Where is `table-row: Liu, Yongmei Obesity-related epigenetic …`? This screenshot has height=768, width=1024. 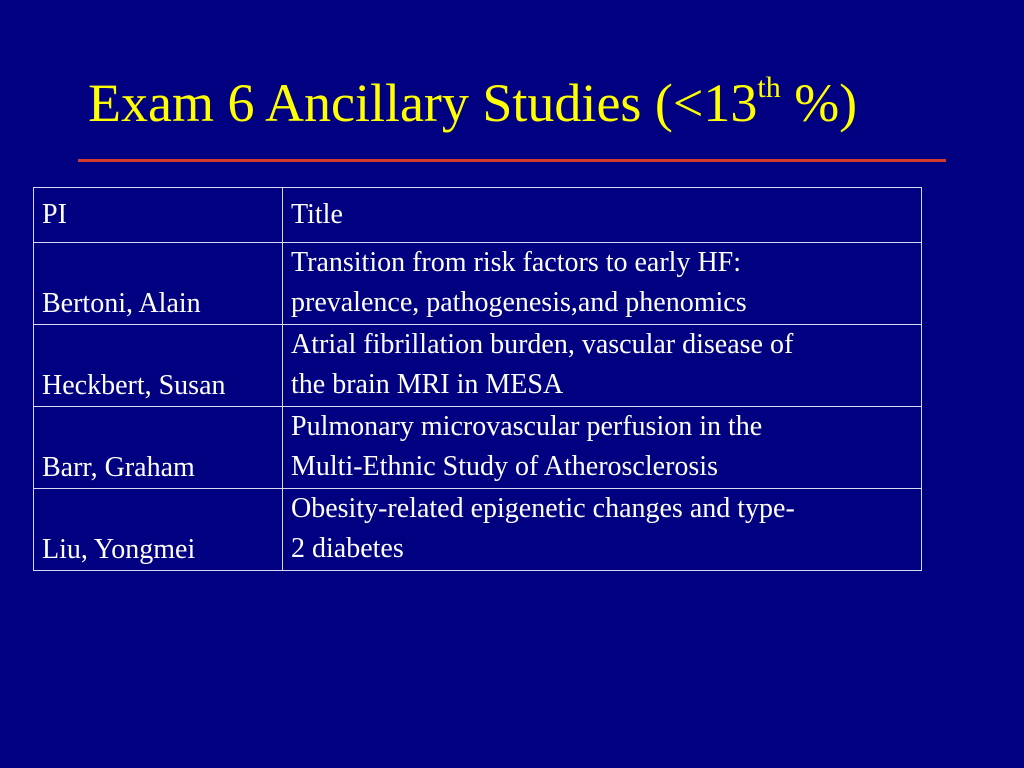
table-row: Liu, Yongmei Obesity-related epigenetic … is located at coordinates (477, 529).